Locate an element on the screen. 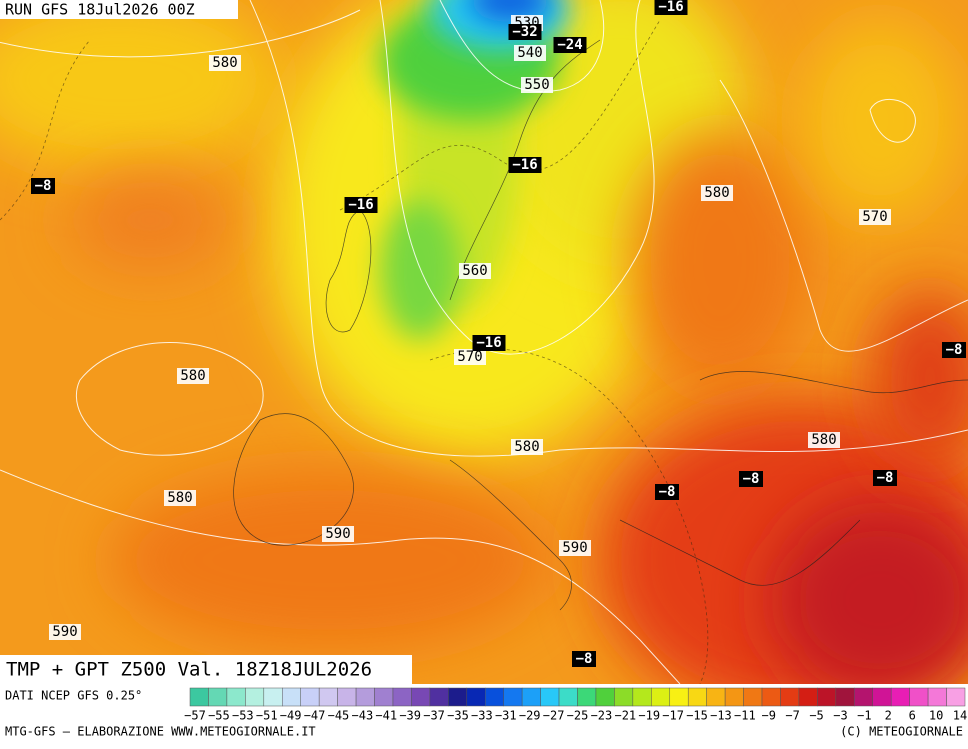 The height and width of the screenshot is (749, 968). scale-label: −21 is located at coordinates (625, 716).